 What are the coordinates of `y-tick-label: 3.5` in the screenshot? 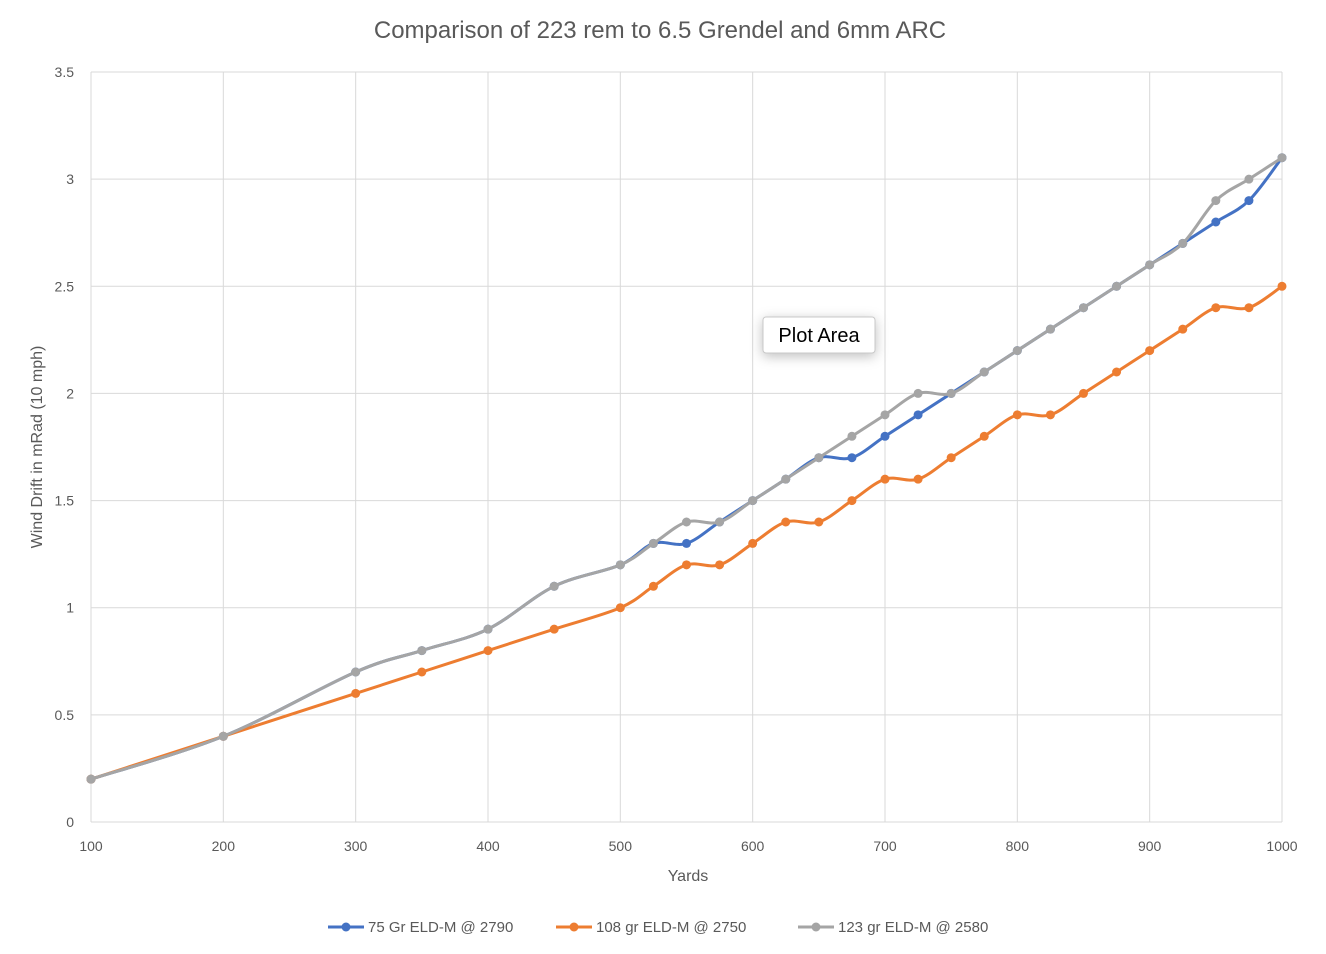 It's located at (65, 72).